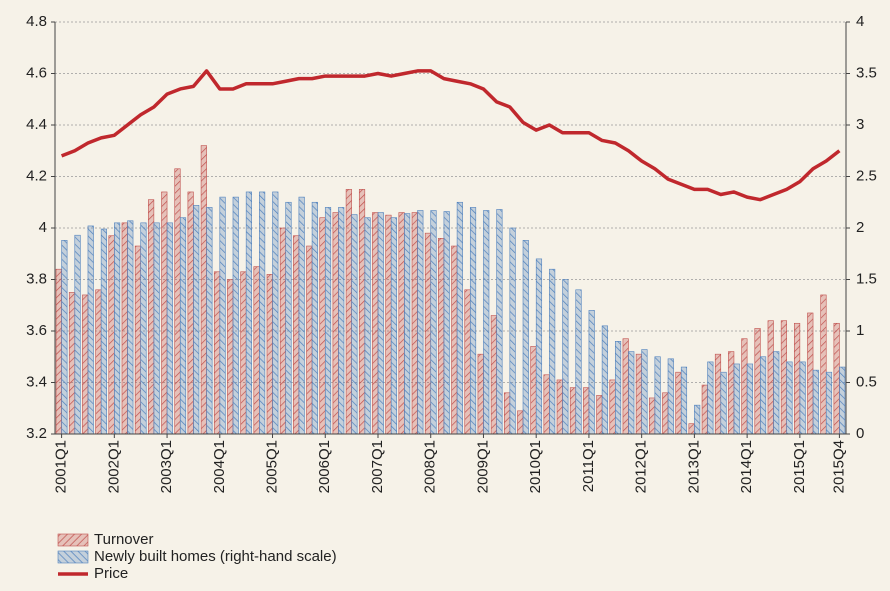 Image resolution: width=890 pixels, height=591 pixels. Describe the element at coordinates (219, 466) in the screenshot. I see `x-tick-label: 2004Q1` at that location.